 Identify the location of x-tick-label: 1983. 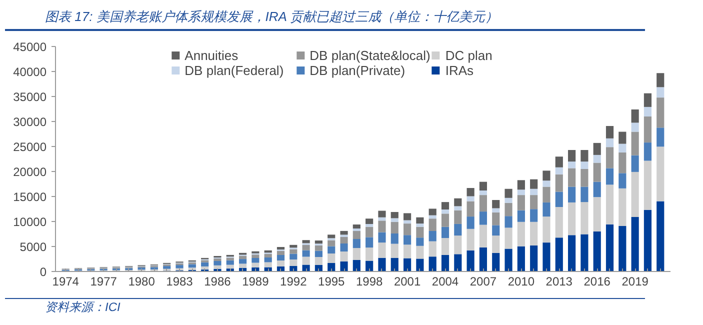
(180, 281).